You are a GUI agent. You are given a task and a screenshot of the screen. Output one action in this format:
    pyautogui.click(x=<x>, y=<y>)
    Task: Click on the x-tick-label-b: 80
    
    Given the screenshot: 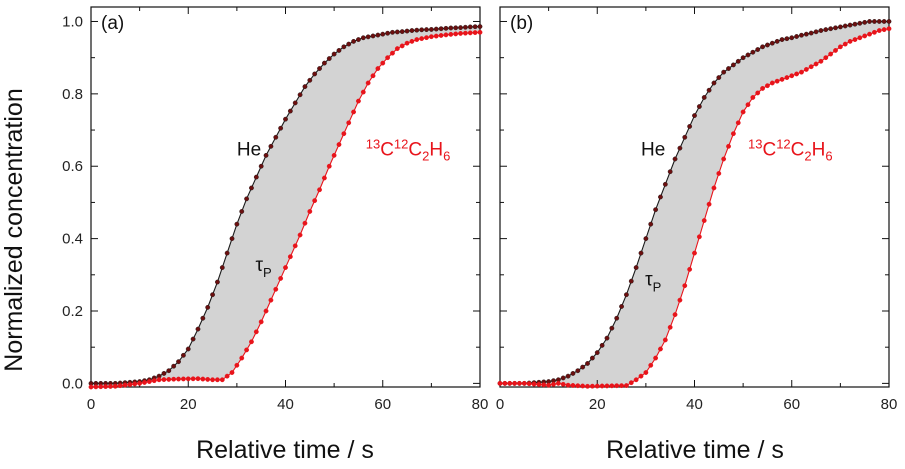 What is the action you would take?
    pyautogui.click(x=889, y=404)
    